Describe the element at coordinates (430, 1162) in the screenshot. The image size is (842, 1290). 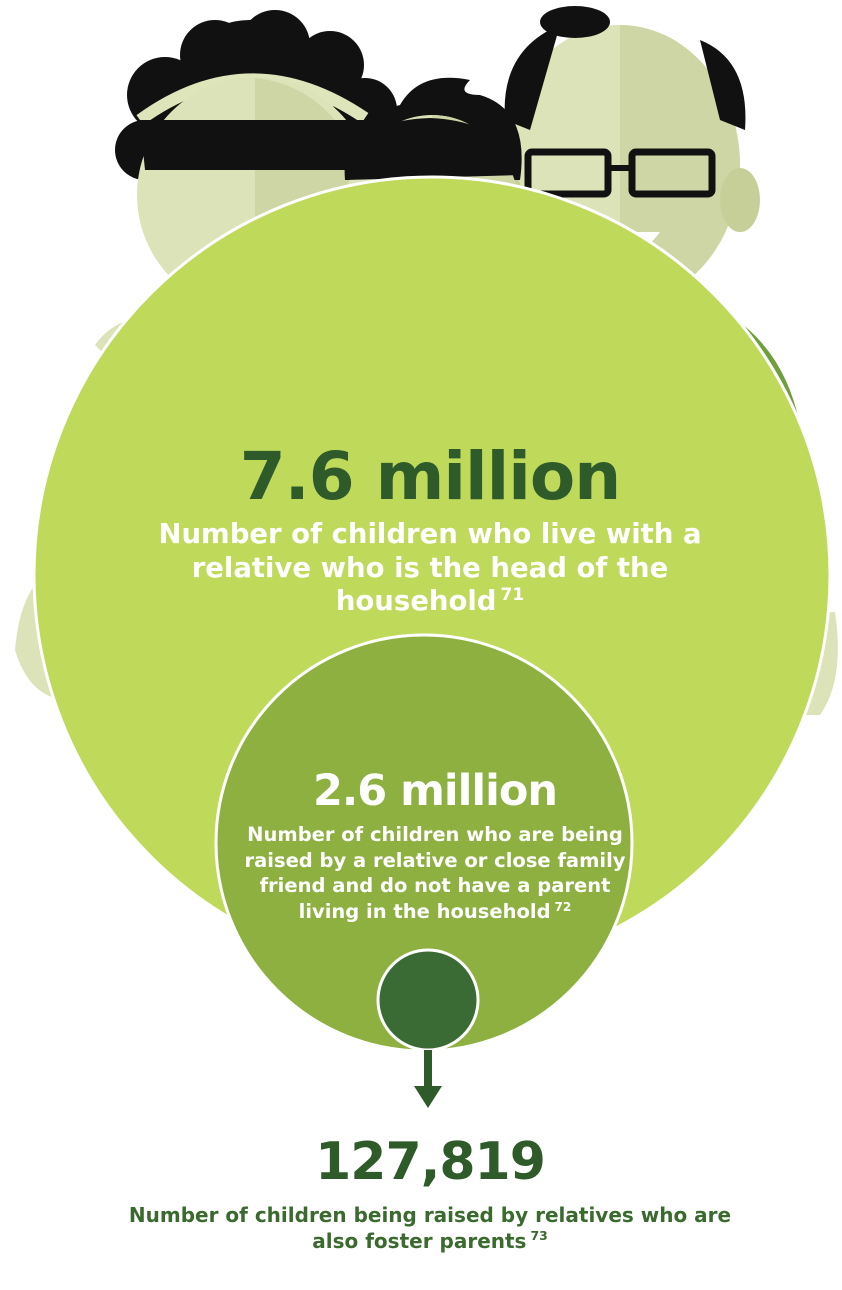
I see `stat-value-relative-foster-parents: 127,819` at that location.